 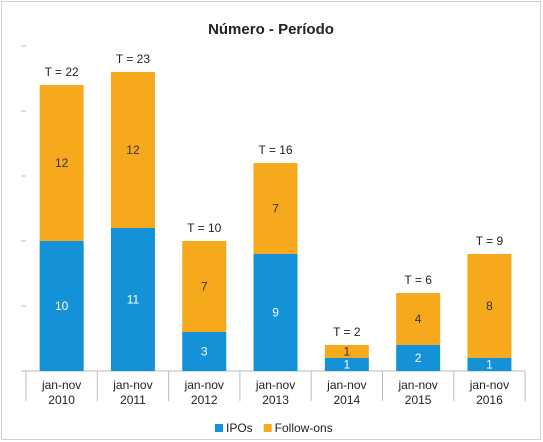 I want to click on x-tick-label: jan-nov 2011, so click(x=133, y=392).